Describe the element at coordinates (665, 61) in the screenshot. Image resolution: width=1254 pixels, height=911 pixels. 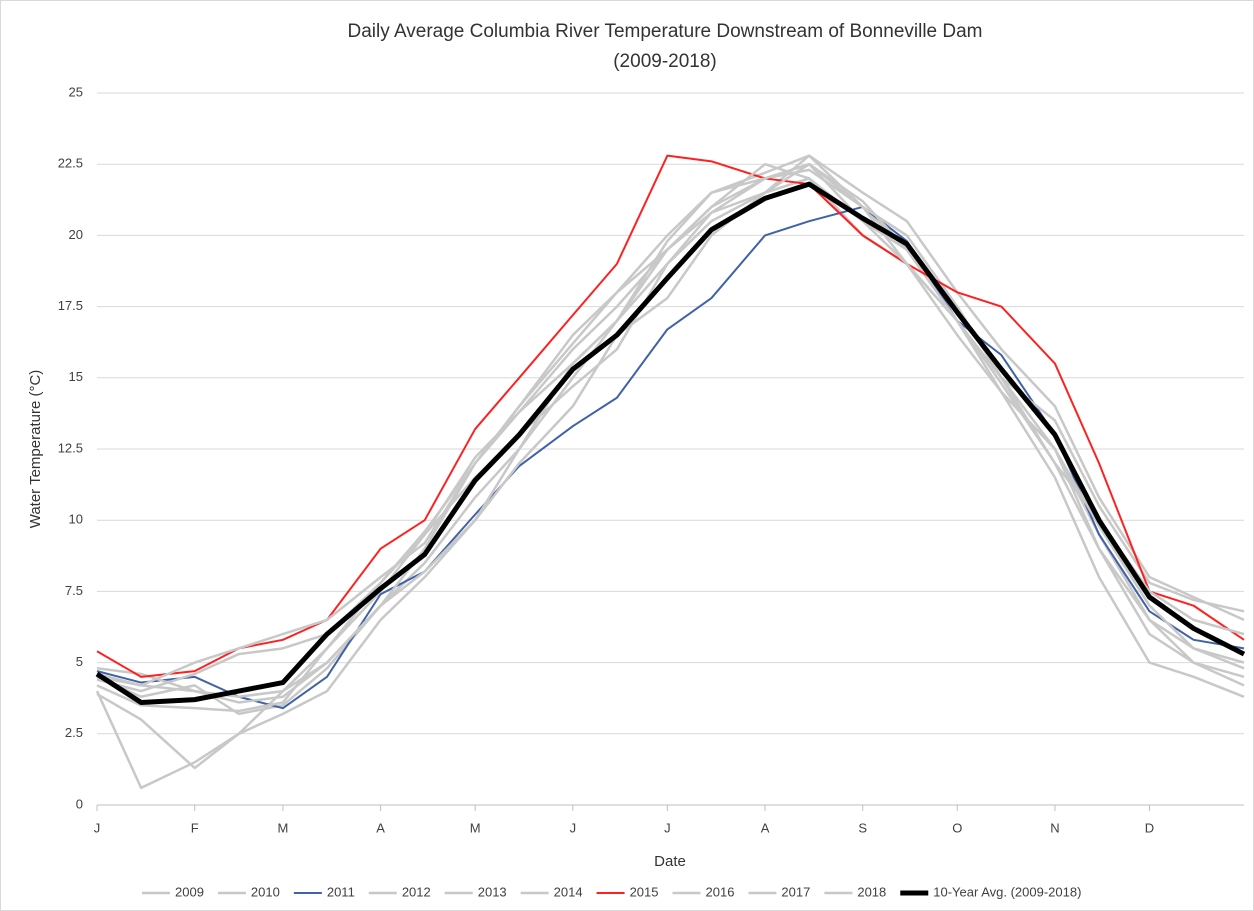
I see `chart-subtitle: (2009-2018)` at that location.